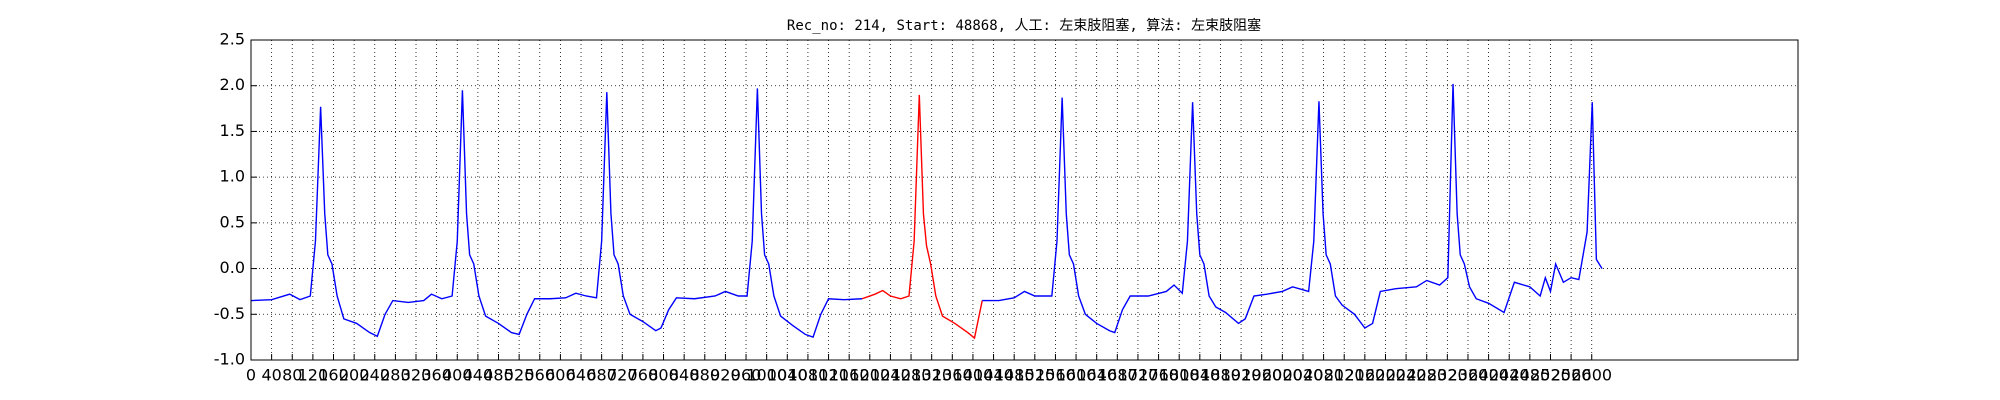 The height and width of the screenshot is (400, 2000). I want to click on x-tick-label: 600, so click(560, 375).